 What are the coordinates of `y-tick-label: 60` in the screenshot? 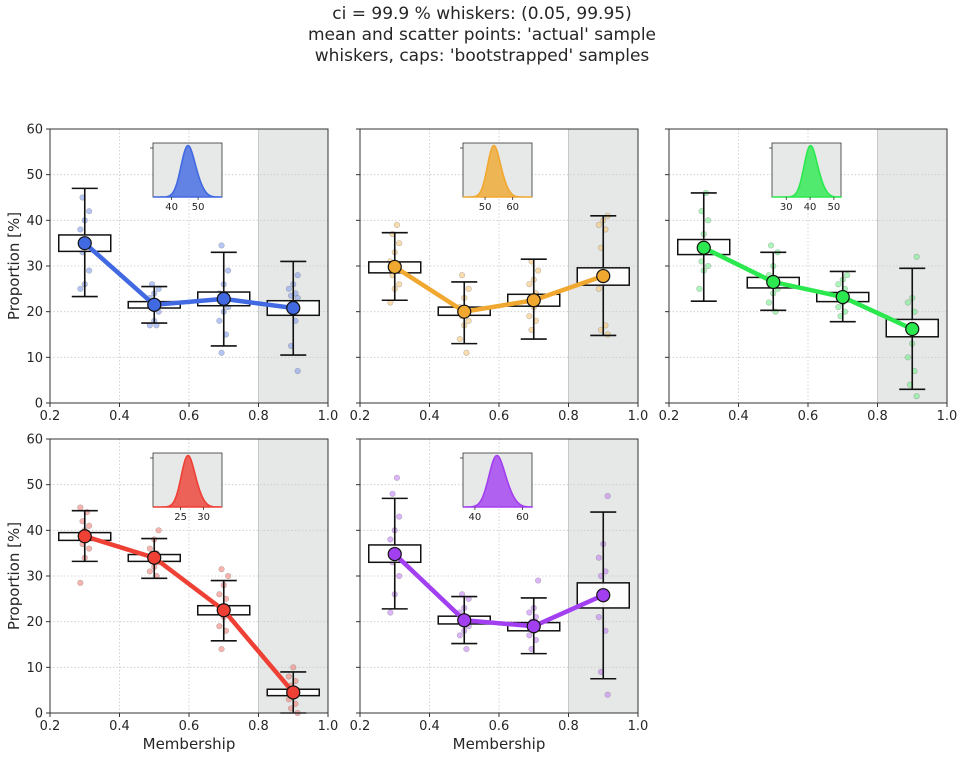 It's located at (34, 130).